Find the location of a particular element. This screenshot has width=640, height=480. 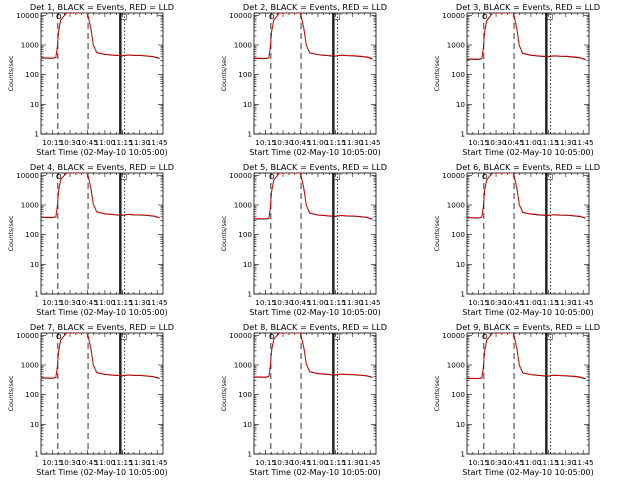

panel-title: Det 9, BLACK = Events, RED = LLD is located at coordinates (528, 327).